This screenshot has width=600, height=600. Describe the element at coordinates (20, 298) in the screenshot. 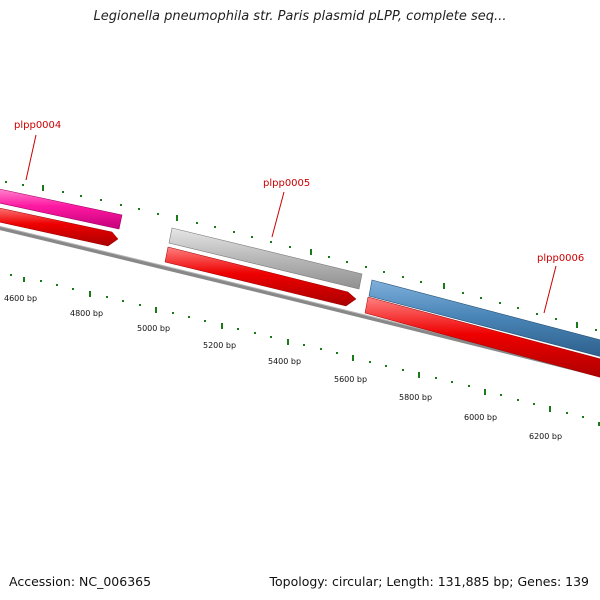

I see `scale-label-4600: 4600 bp` at that location.